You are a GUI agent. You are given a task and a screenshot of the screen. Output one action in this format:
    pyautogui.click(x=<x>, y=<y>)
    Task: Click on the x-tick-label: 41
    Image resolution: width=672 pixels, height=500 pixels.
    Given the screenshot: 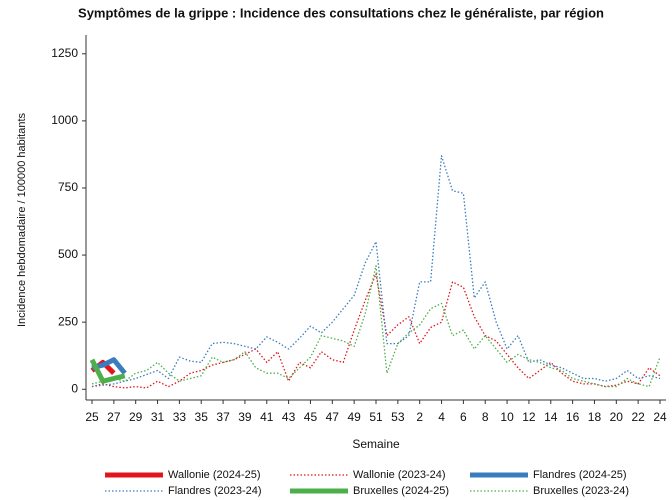 What is the action you would take?
    pyautogui.click(x=267, y=417)
    